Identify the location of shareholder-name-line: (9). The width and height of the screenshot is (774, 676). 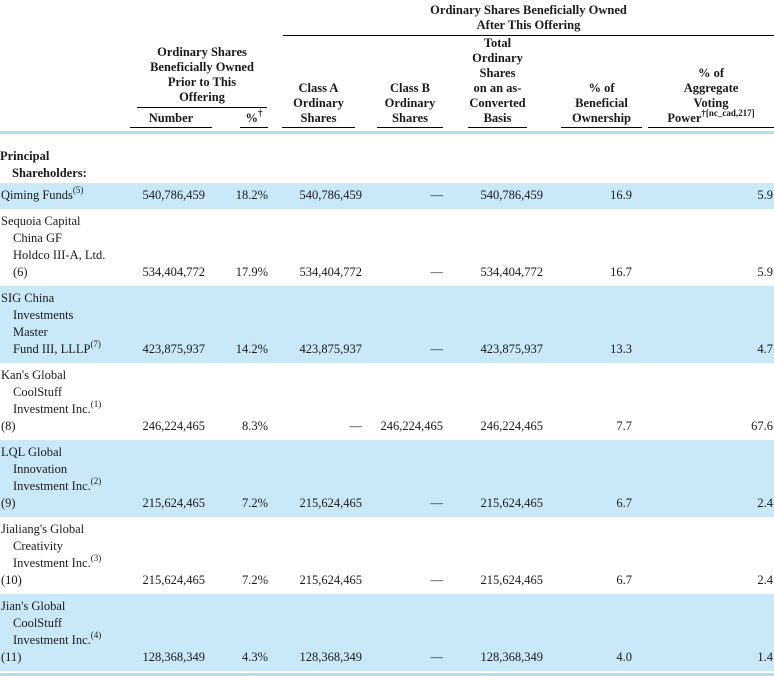
(8, 503).